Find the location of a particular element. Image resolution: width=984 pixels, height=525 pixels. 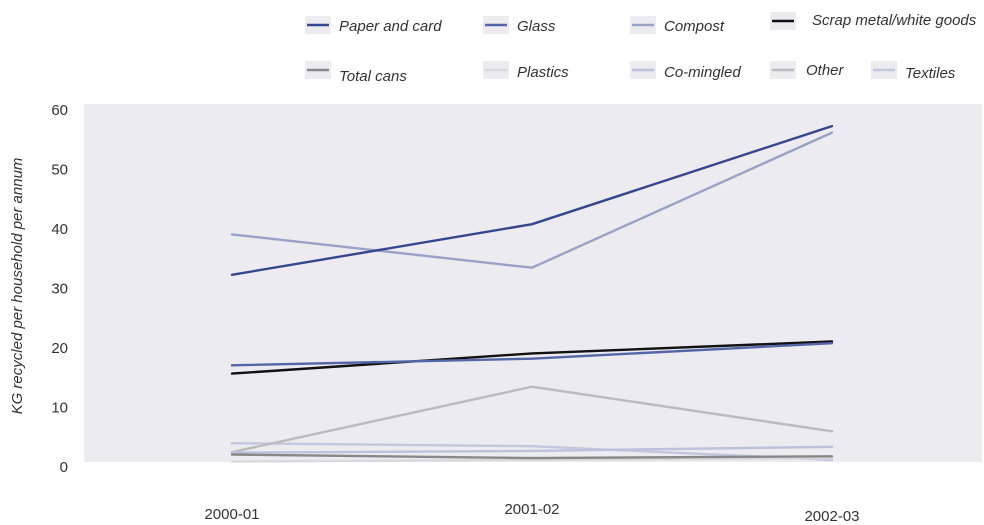

legend-item-compost: Compost is located at coordinates (677, 25).